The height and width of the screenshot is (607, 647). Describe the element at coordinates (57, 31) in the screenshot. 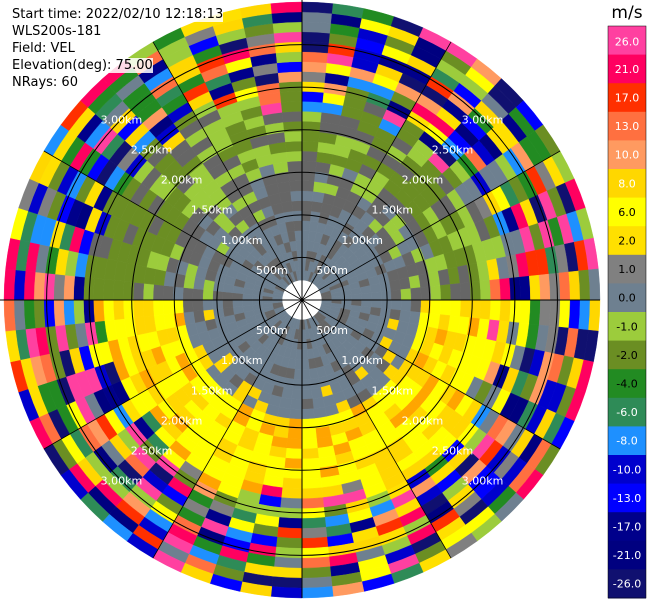

I see `instrument-label: WLS200s-181` at that location.